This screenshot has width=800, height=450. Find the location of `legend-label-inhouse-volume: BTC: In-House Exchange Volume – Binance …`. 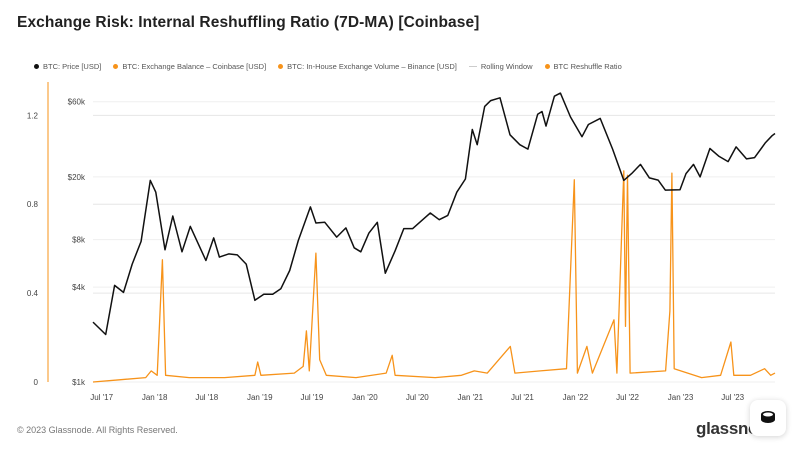

legend-label-inhouse-volume: BTC: In-House Exchange Volume – Binance … is located at coordinates (372, 66).